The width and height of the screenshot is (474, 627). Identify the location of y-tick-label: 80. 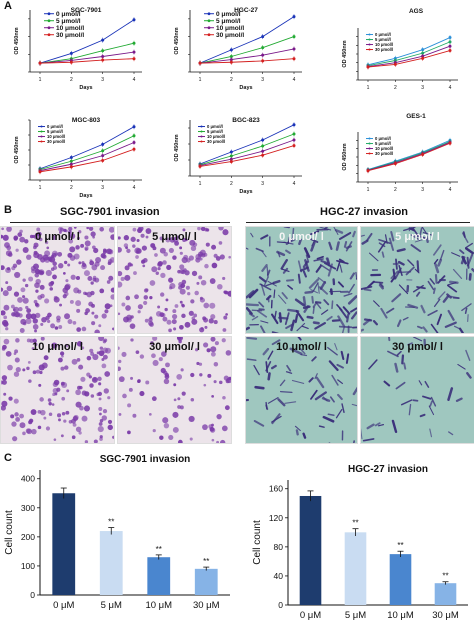
(279, 547).